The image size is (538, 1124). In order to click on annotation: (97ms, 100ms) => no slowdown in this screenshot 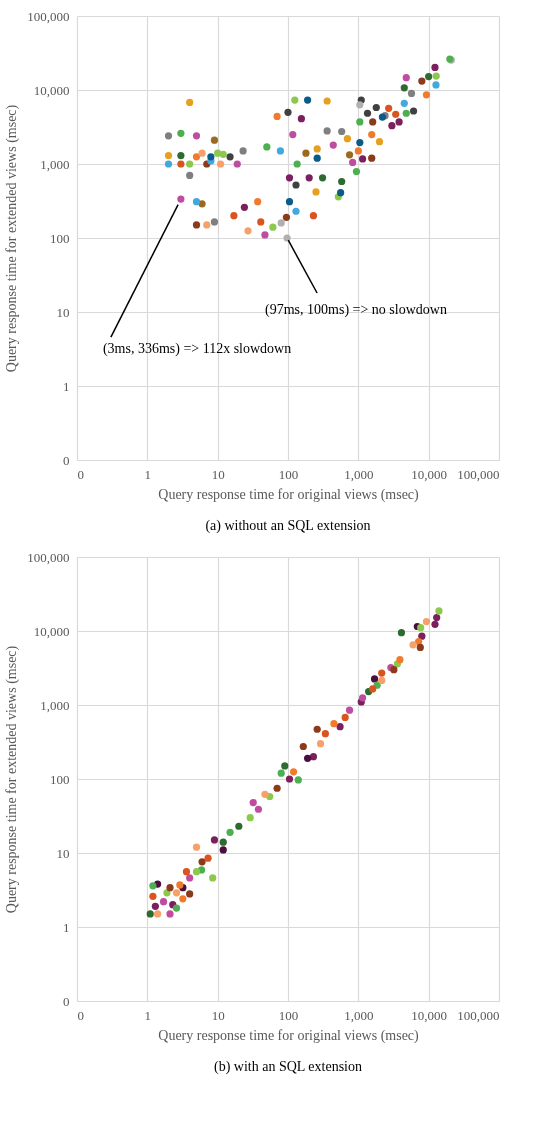, I will do `click(356, 310)`.